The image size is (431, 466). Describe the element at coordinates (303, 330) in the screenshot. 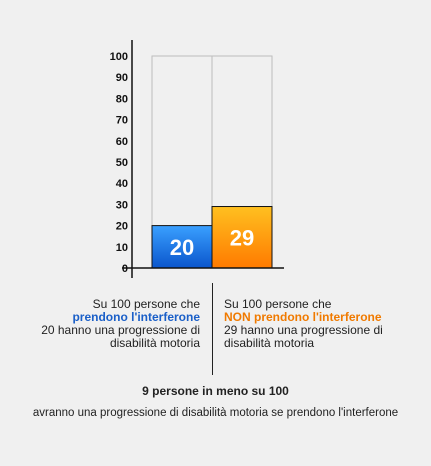

I see `caption-right-line3: 29 hanno una progressione di` at that location.